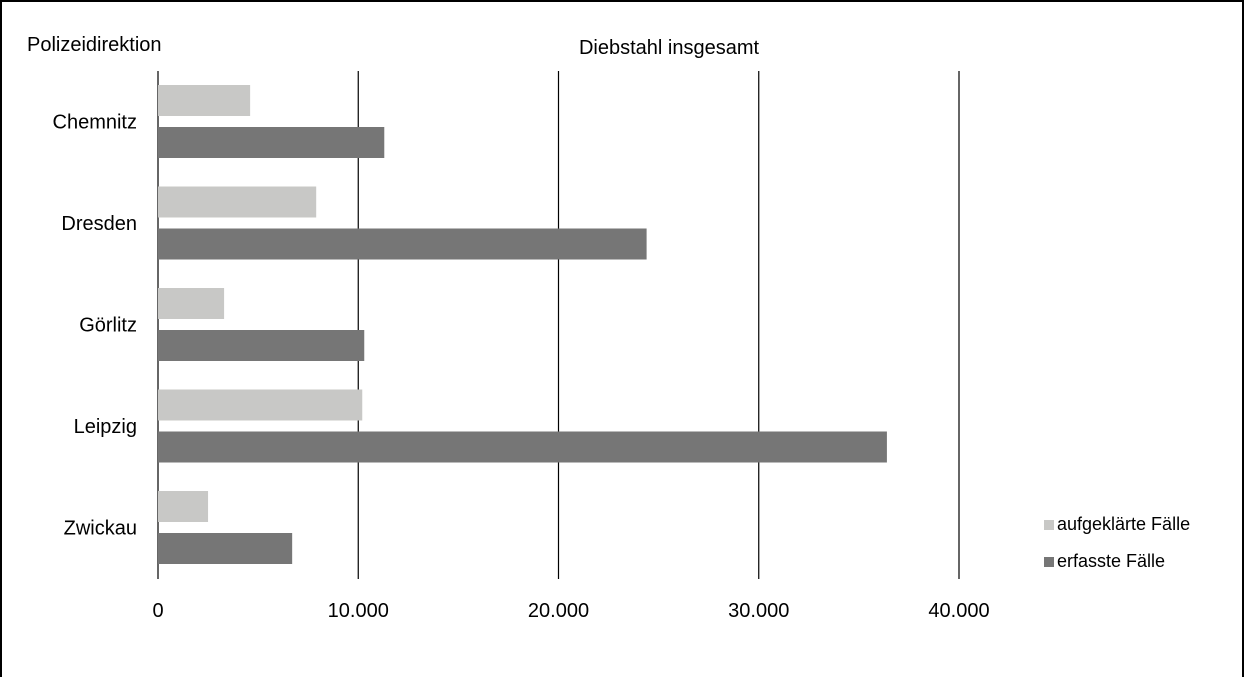 The height and width of the screenshot is (677, 1244). Describe the element at coordinates (95, 123) in the screenshot. I see `category-label: Chemnitz` at that location.